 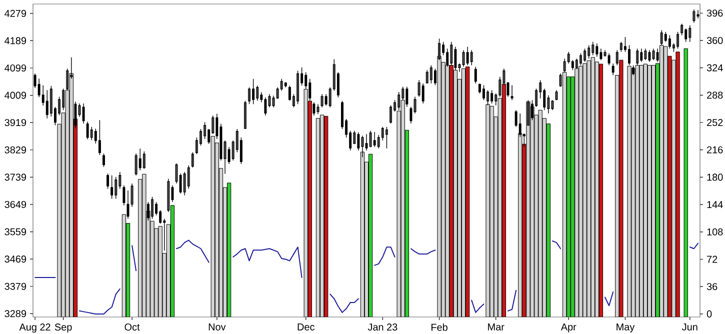 What do you see at coordinates (383, 327) in the screenshot?
I see `x-tick-label: Jan 23` at bounding box center [383, 327].